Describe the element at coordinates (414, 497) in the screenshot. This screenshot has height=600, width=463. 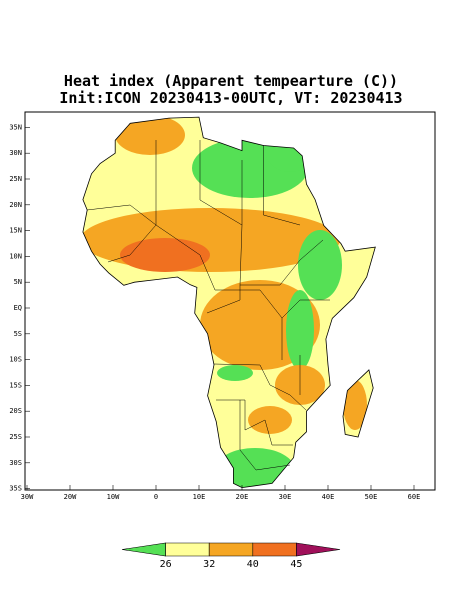
I see `lon-tick-label: 60E` at that location.